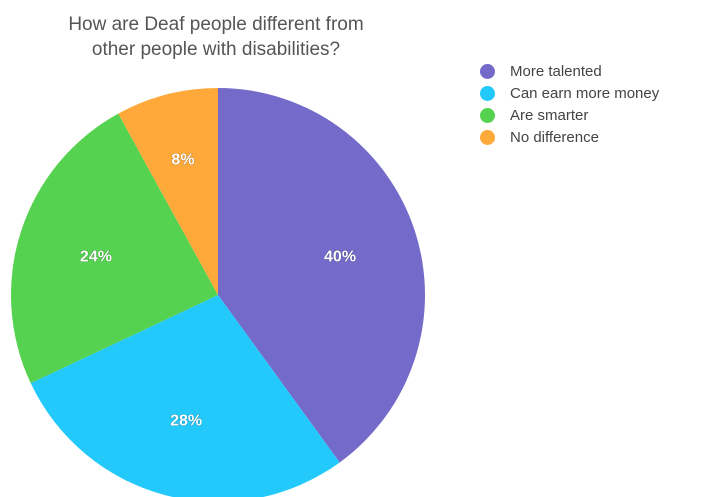 This screenshot has width=714, height=497. What do you see at coordinates (554, 137) in the screenshot?
I see `legend-label-no-difference: No difference` at bounding box center [554, 137].